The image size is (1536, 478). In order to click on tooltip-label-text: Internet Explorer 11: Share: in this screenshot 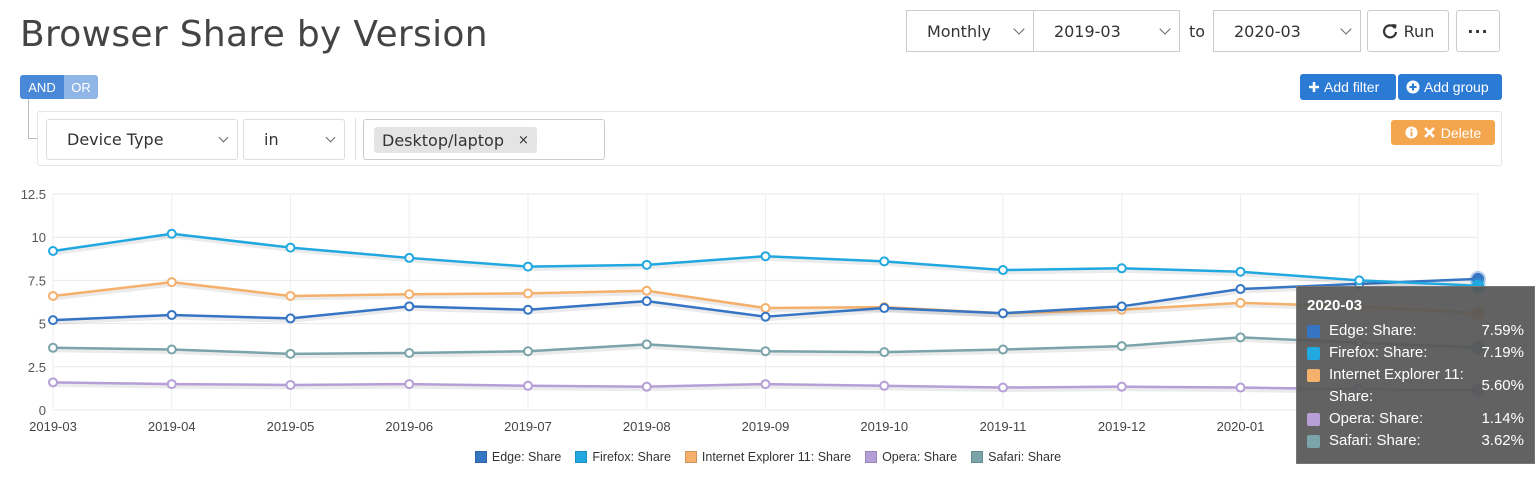, I will do `click(1396, 385)`.